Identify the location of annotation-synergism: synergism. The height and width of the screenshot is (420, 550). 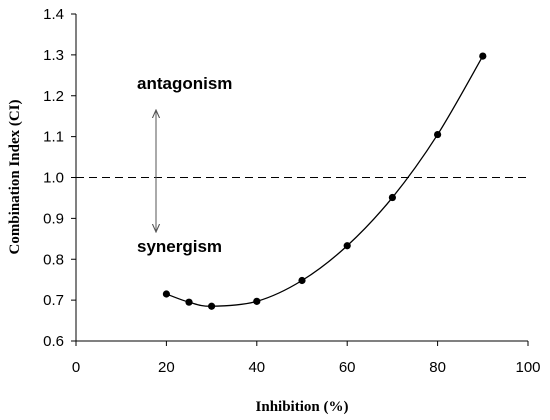
(179, 246).